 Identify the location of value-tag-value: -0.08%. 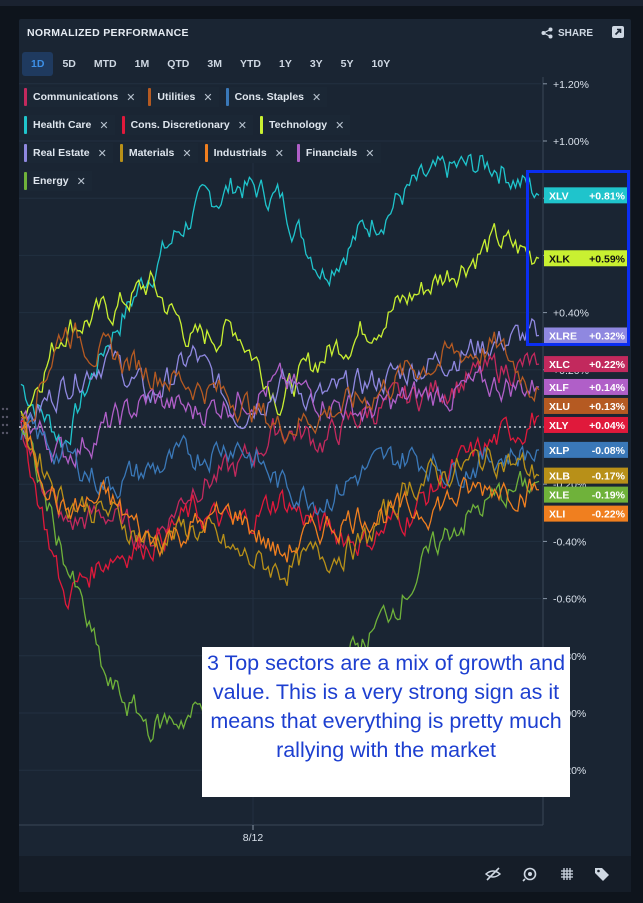
(609, 451).